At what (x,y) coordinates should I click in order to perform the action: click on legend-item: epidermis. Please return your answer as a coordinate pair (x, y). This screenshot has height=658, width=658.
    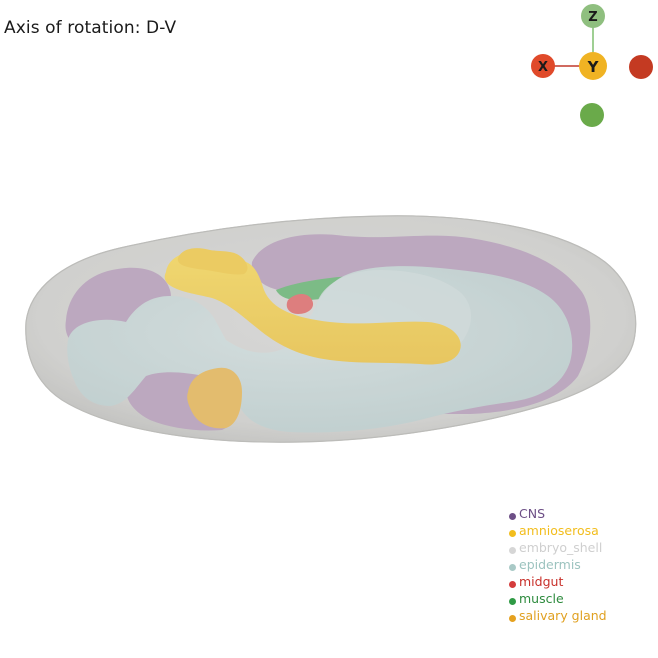
    Looking at the image, I should click on (581, 564).